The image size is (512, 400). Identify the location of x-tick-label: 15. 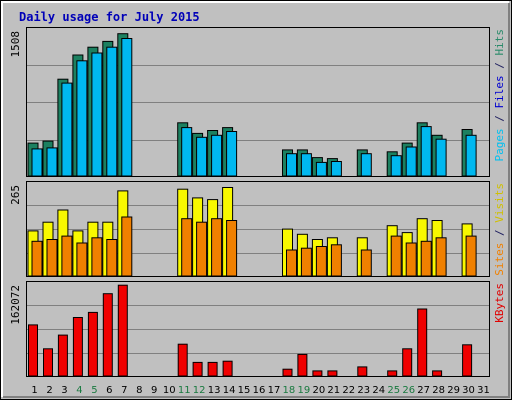
(244, 390).